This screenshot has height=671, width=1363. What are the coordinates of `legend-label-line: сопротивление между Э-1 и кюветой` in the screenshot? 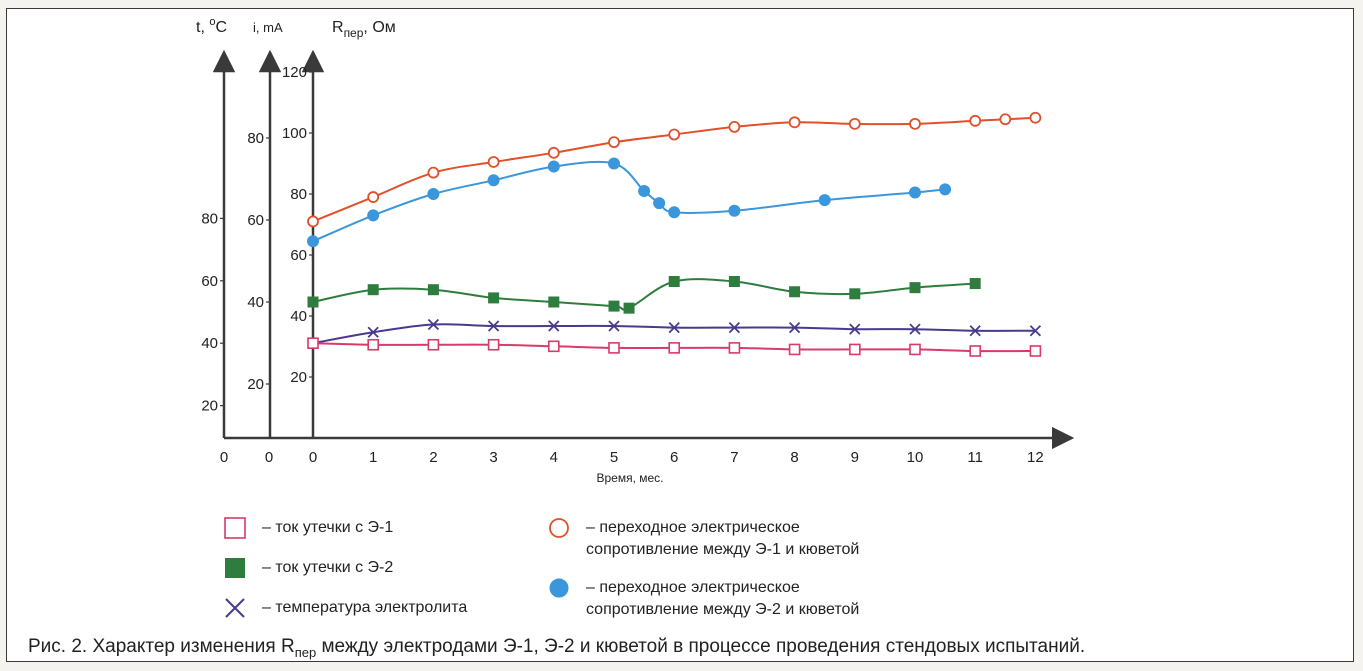 It's located at (723, 549).